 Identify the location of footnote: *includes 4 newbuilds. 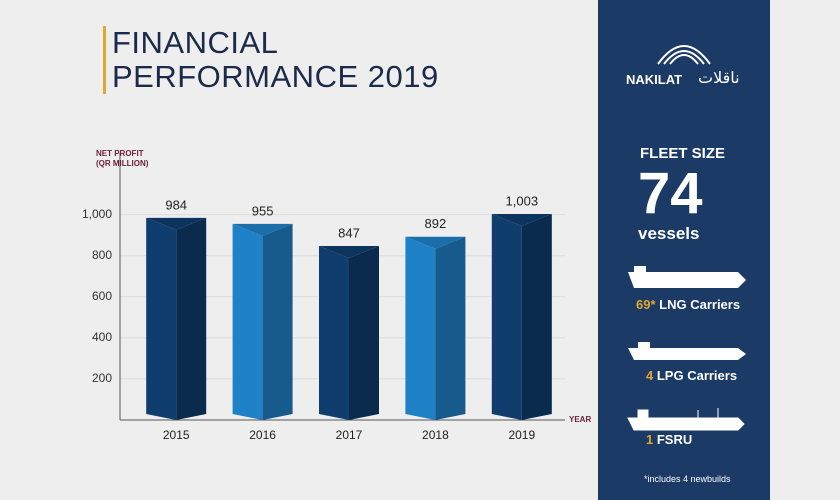
(687, 479).